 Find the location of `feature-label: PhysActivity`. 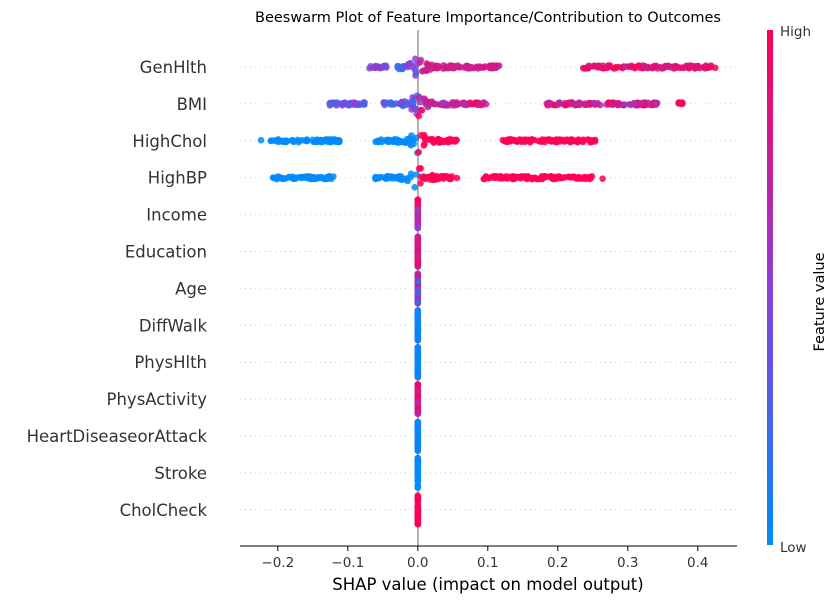

feature-label: PhysActivity is located at coordinates (157, 399).